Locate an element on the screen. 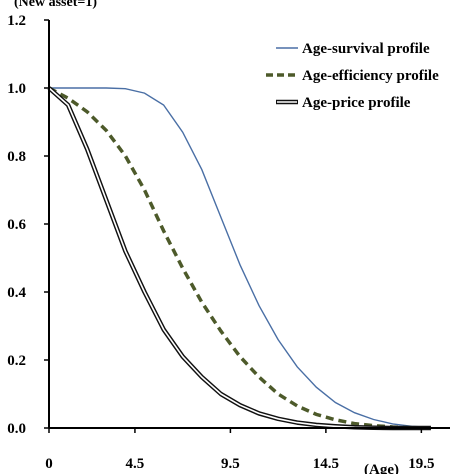 This screenshot has height=474, width=474. y-tick-label: 0.6 is located at coordinates (16, 225).